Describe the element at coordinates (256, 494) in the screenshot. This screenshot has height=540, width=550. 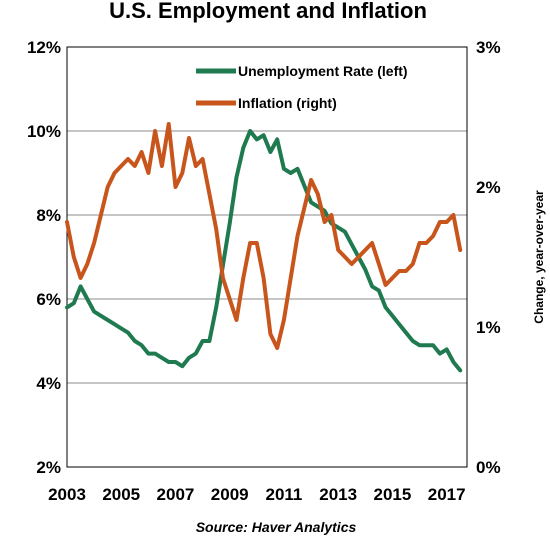
I see `x-axis-ticks: 2003 2005 2007 2009 2011 2013 2015 2017` at that location.